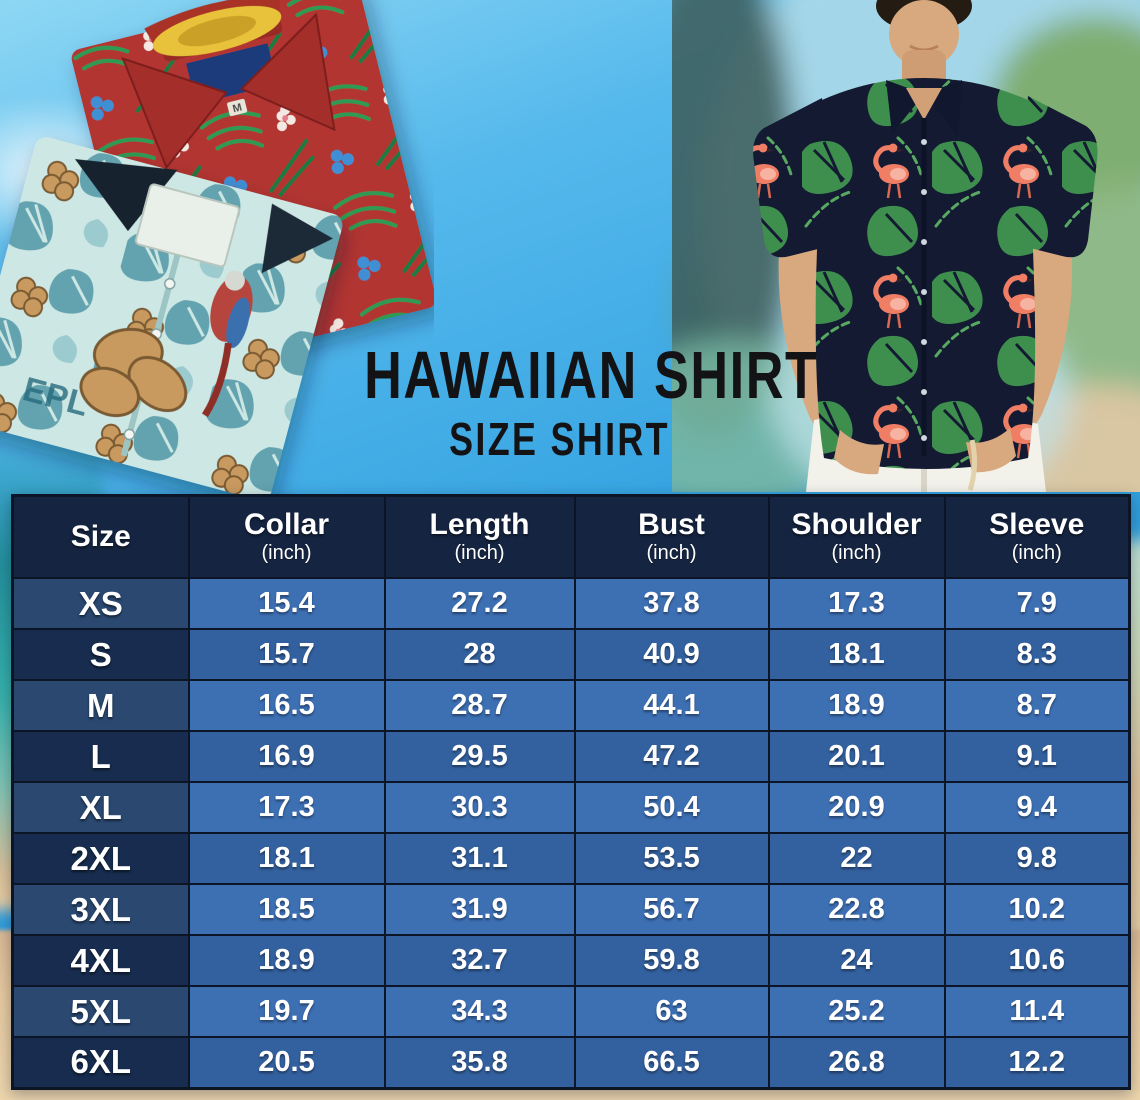  I want to click on bust-value: 59.8, so click(671, 960).